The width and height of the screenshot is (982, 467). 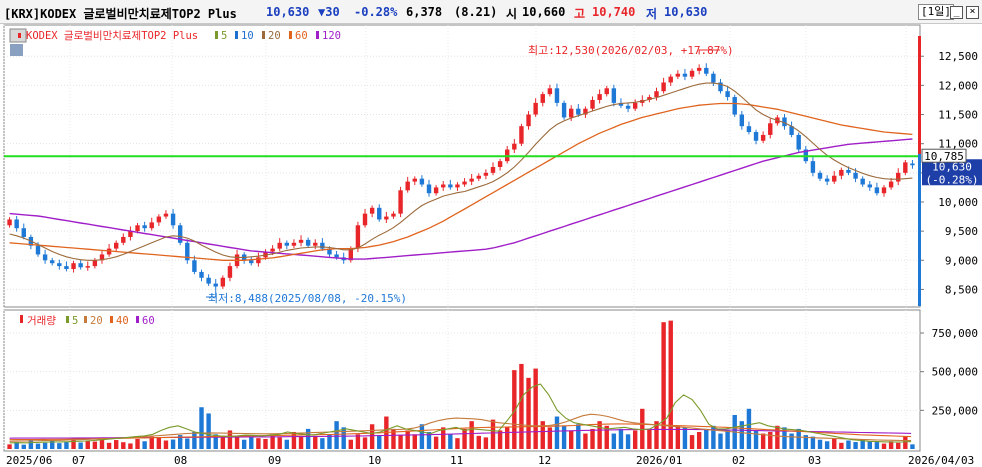 What do you see at coordinates (75, 321) in the screenshot?
I see `vol-legend-ma5: 5` at bounding box center [75, 321].